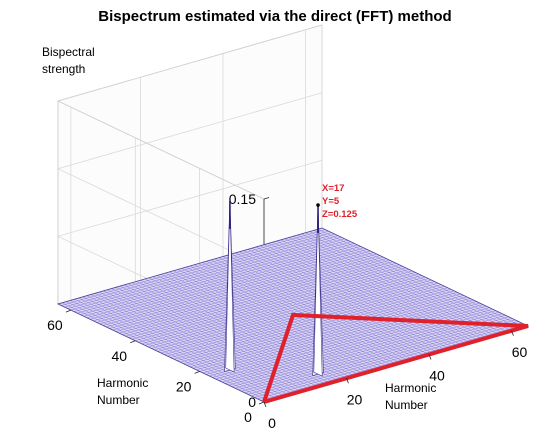  Describe the element at coordinates (242, 199) in the screenshot. I see `z-tick-label: 0.15` at that location.